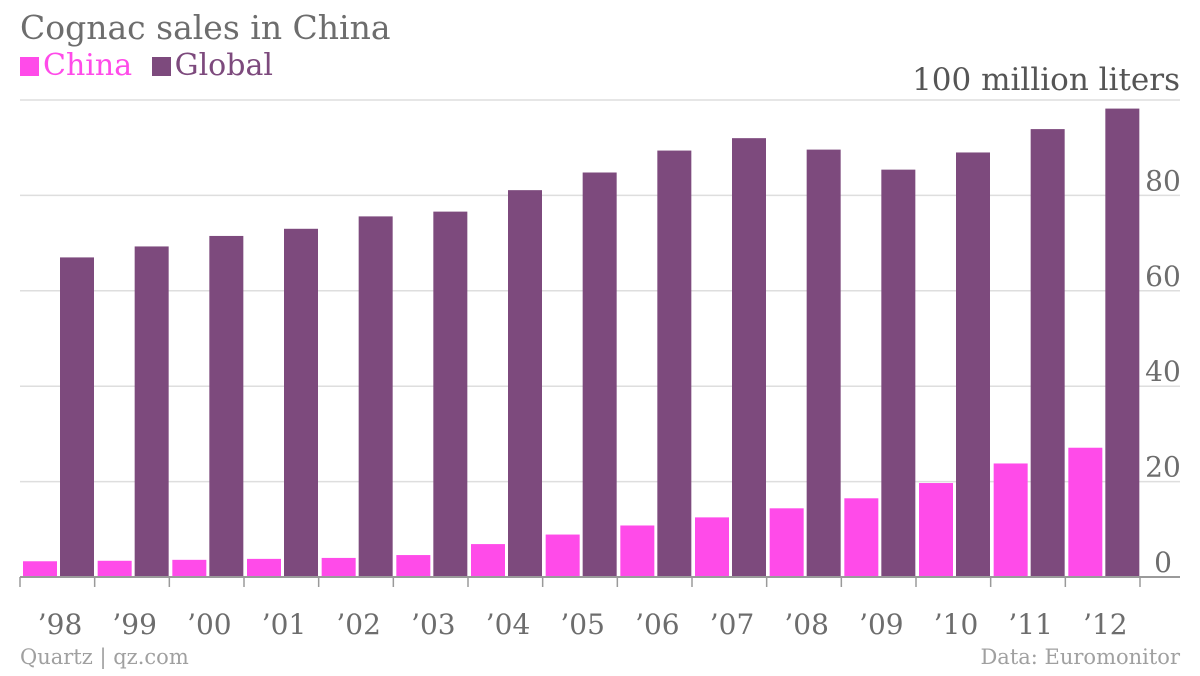 This screenshot has height=676, width=1200. Describe the element at coordinates (205, 27) in the screenshot. I see `chart-title: Cognac sales in China` at that location.